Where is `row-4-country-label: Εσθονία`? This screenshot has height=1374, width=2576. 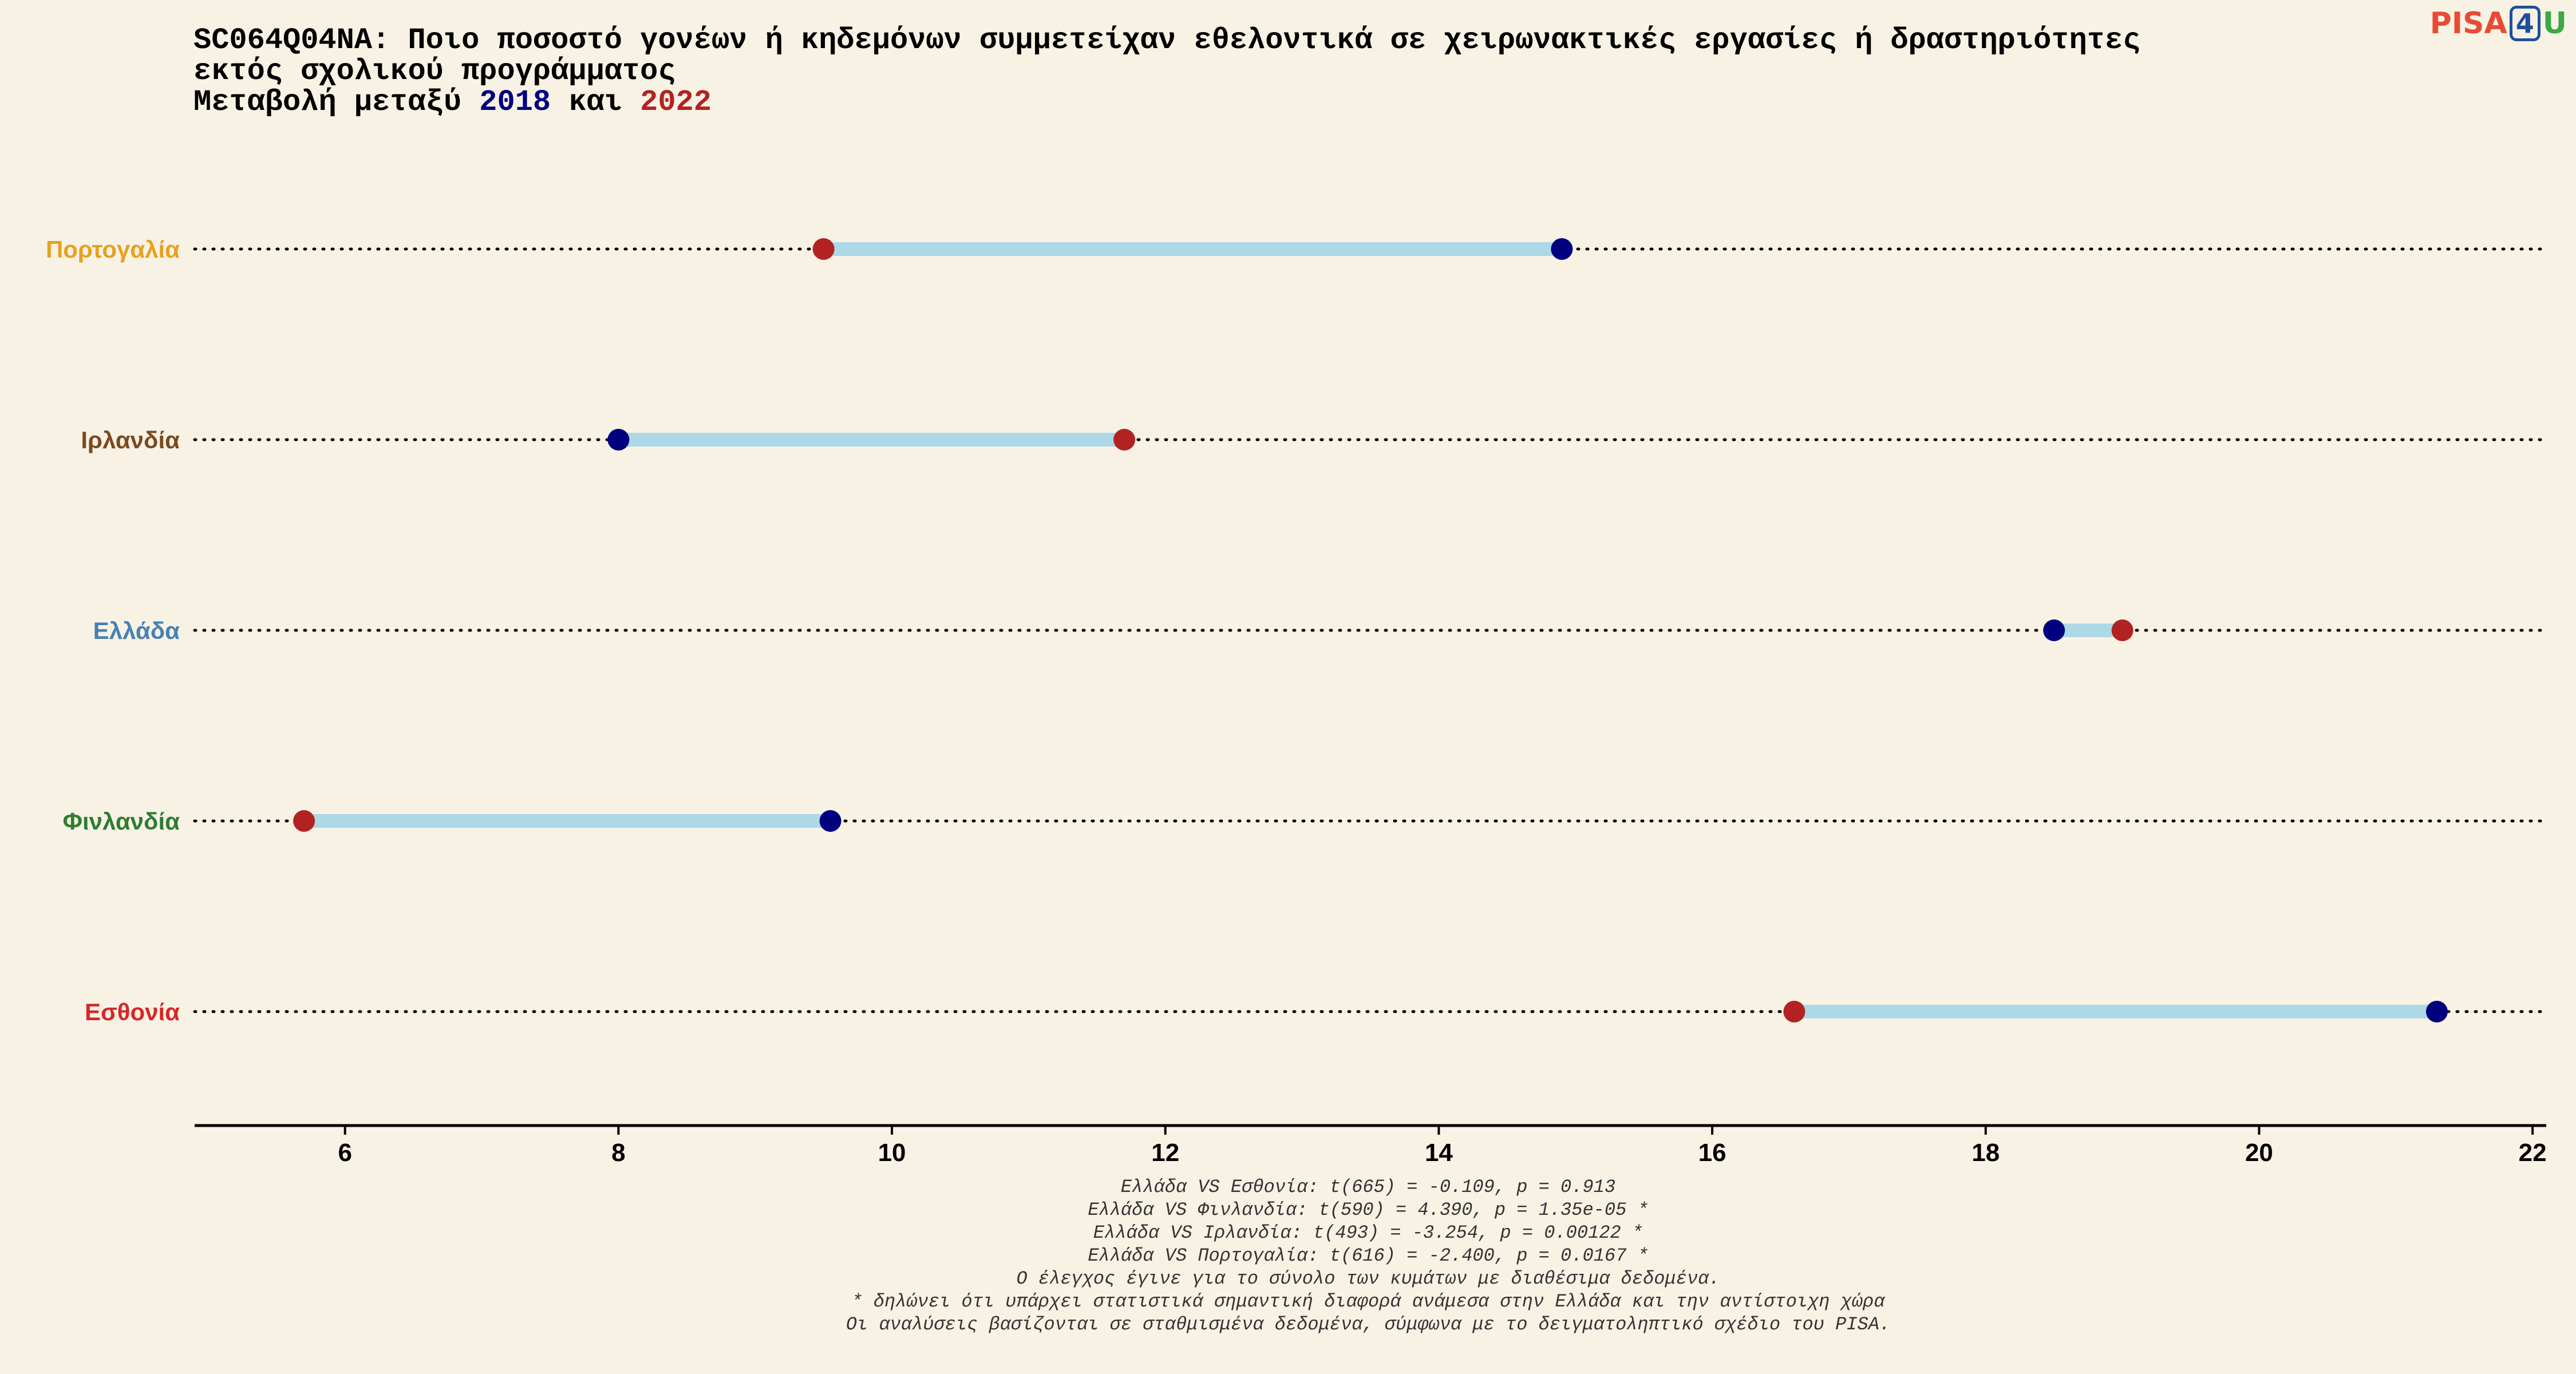 row-4-country-label: Εσθονία is located at coordinates (132, 1011).